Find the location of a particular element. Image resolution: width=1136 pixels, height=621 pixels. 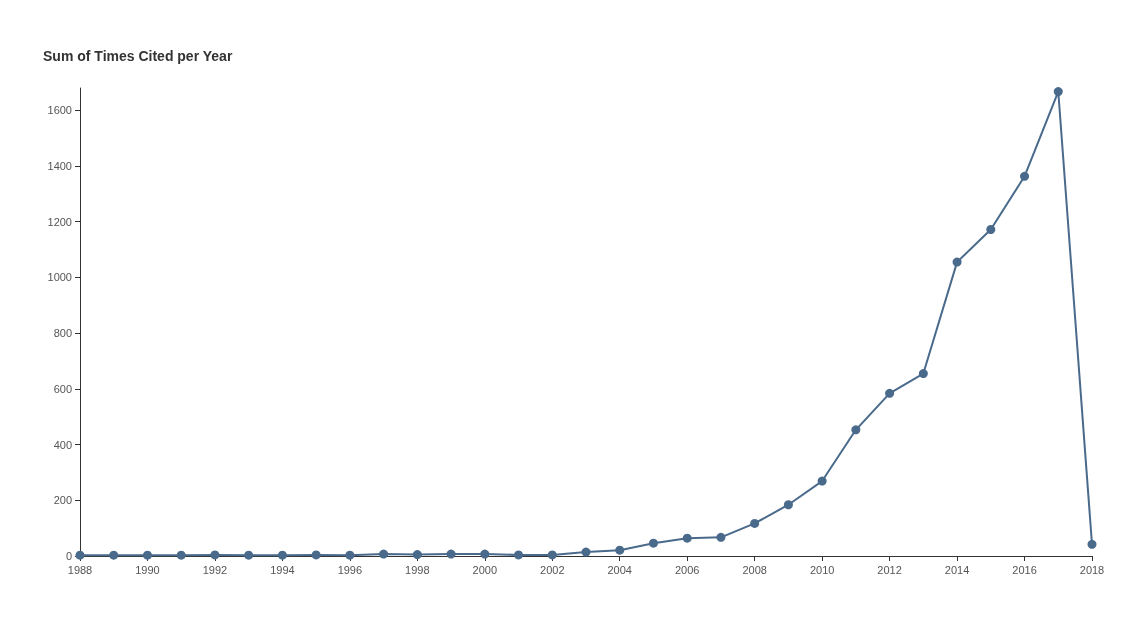

x-tick-label: 1992 is located at coordinates (215, 569).